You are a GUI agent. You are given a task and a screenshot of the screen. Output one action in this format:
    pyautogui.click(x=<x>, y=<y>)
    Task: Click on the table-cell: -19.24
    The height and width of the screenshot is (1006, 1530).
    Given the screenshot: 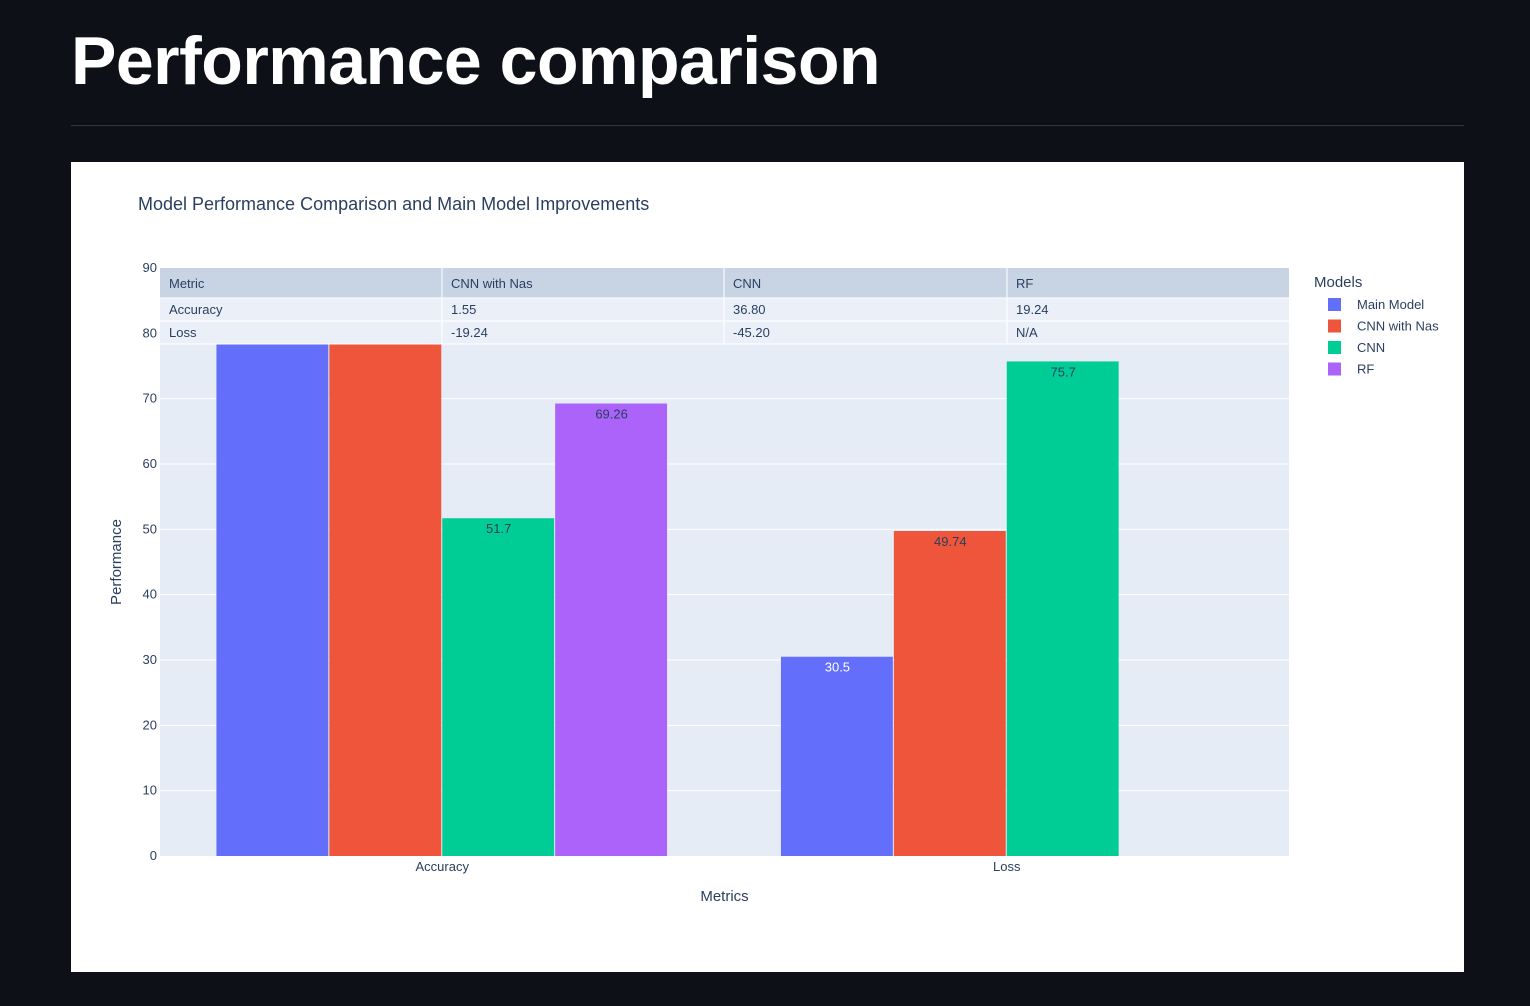 What is the action you would take?
    pyautogui.click(x=469, y=332)
    